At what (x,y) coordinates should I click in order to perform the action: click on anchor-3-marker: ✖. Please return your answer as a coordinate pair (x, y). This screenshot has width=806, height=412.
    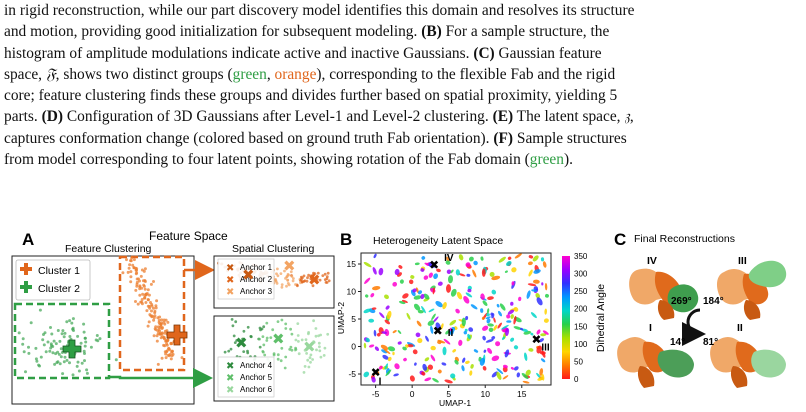
    Looking at the image, I should click on (289, 266).